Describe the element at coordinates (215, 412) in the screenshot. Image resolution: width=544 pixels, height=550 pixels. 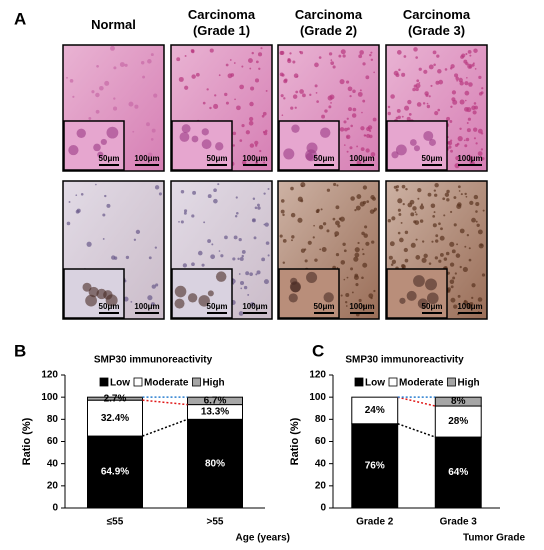
I see `value-label: 13.3%` at that location.